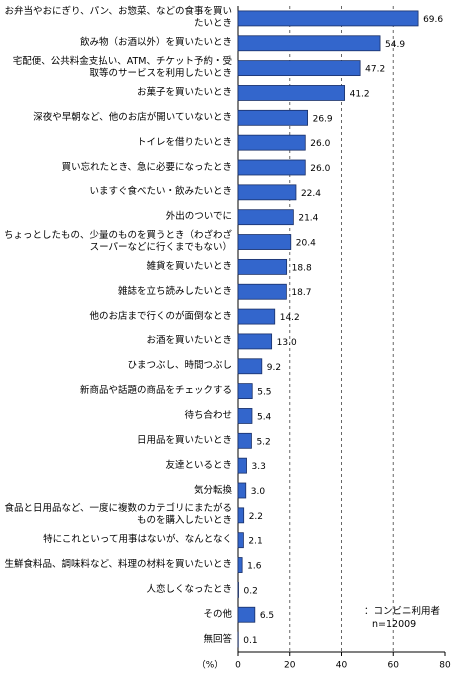  I want to click on category-text: トイレを借りたいとき, so click(184, 142).